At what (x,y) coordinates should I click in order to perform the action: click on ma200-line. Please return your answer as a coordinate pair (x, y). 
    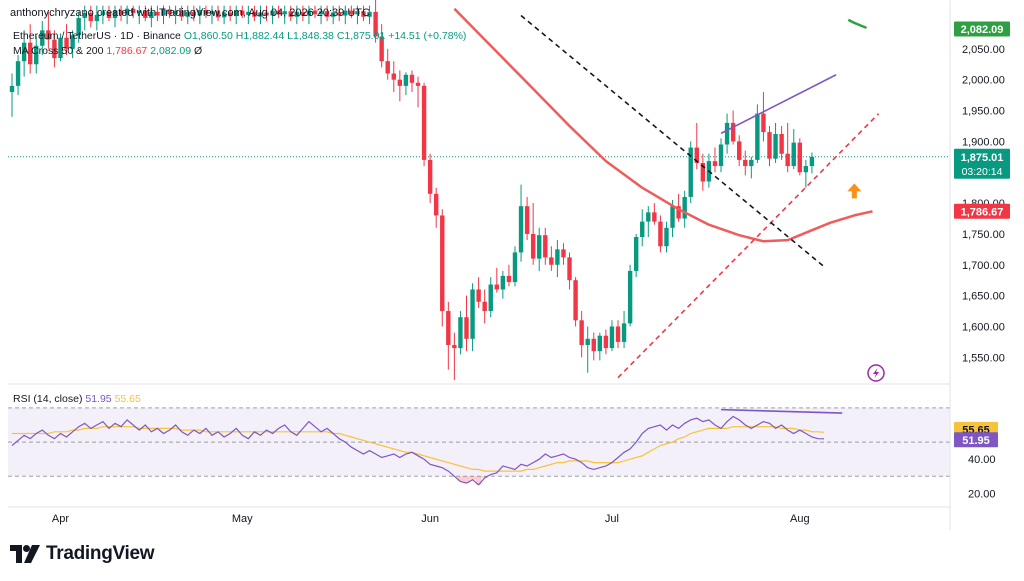
    Looking at the image, I should click on (857, 24).